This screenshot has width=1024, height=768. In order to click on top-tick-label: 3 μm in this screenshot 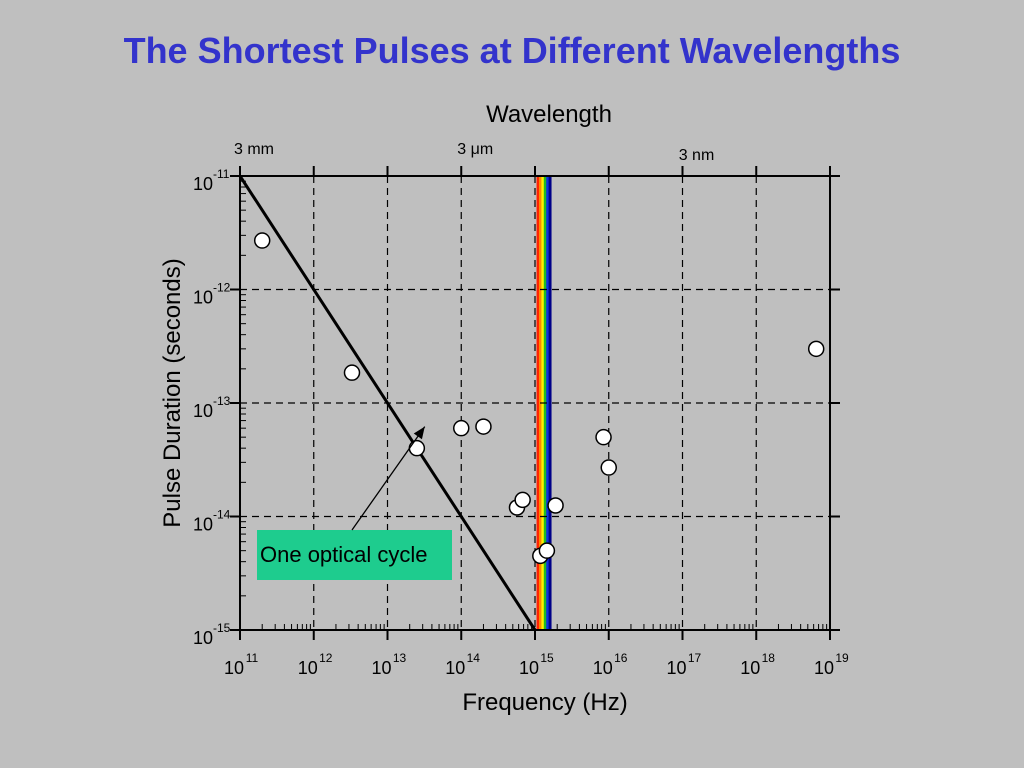, I will do `click(475, 149)`.